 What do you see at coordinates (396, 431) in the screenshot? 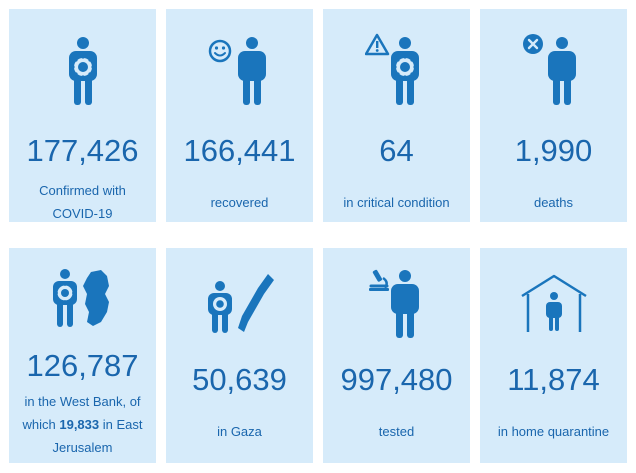
I see `stat-label: tested` at bounding box center [396, 431].